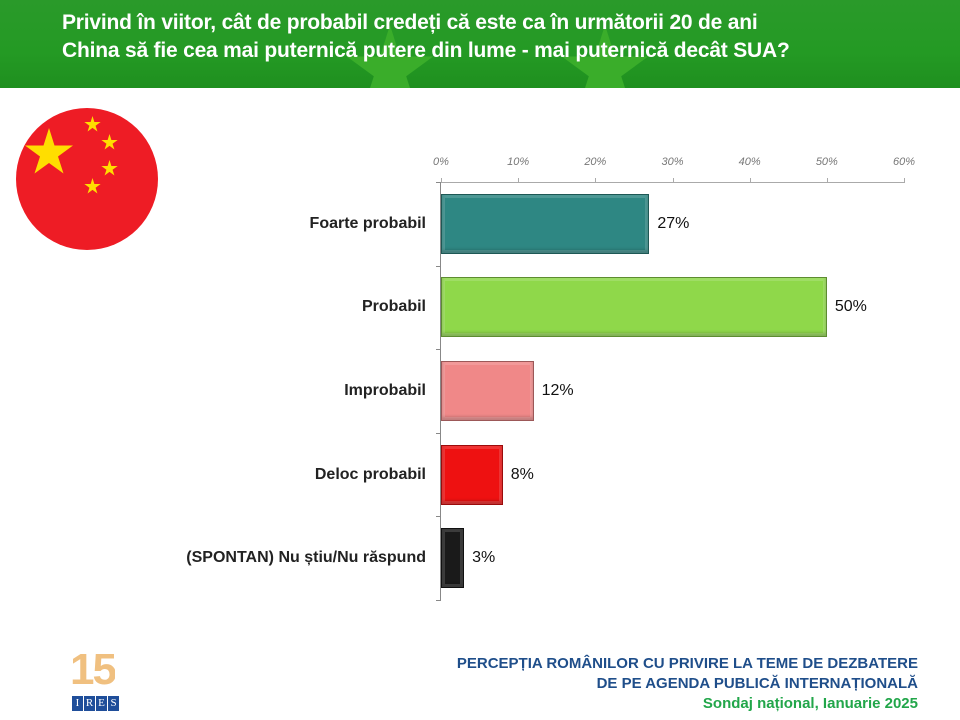 The height and width of the screenshot is (720, 960). Describe the element at coordinates (385, 390) in the screenshot. I see `category-label: Improbabil` at that location.